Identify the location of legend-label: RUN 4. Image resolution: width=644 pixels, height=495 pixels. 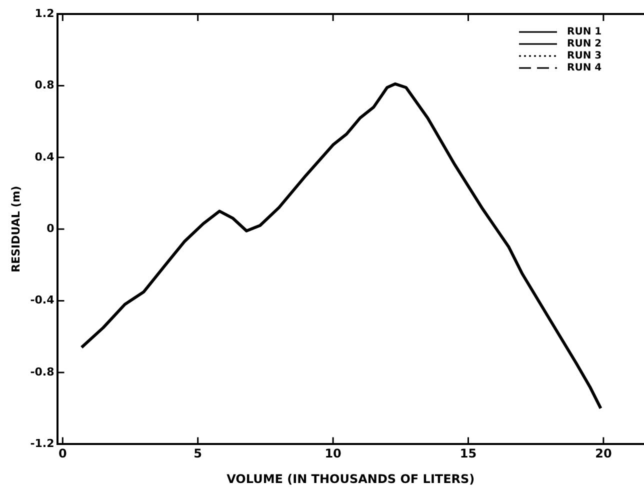
(584, 68).